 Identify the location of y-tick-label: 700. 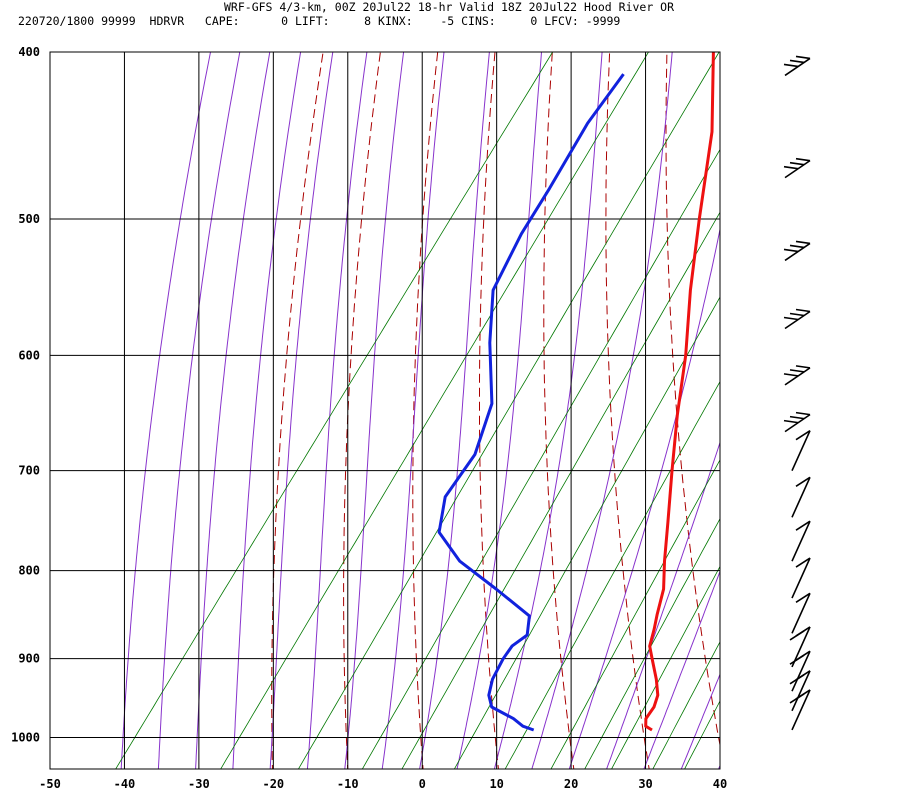
(29, 471).